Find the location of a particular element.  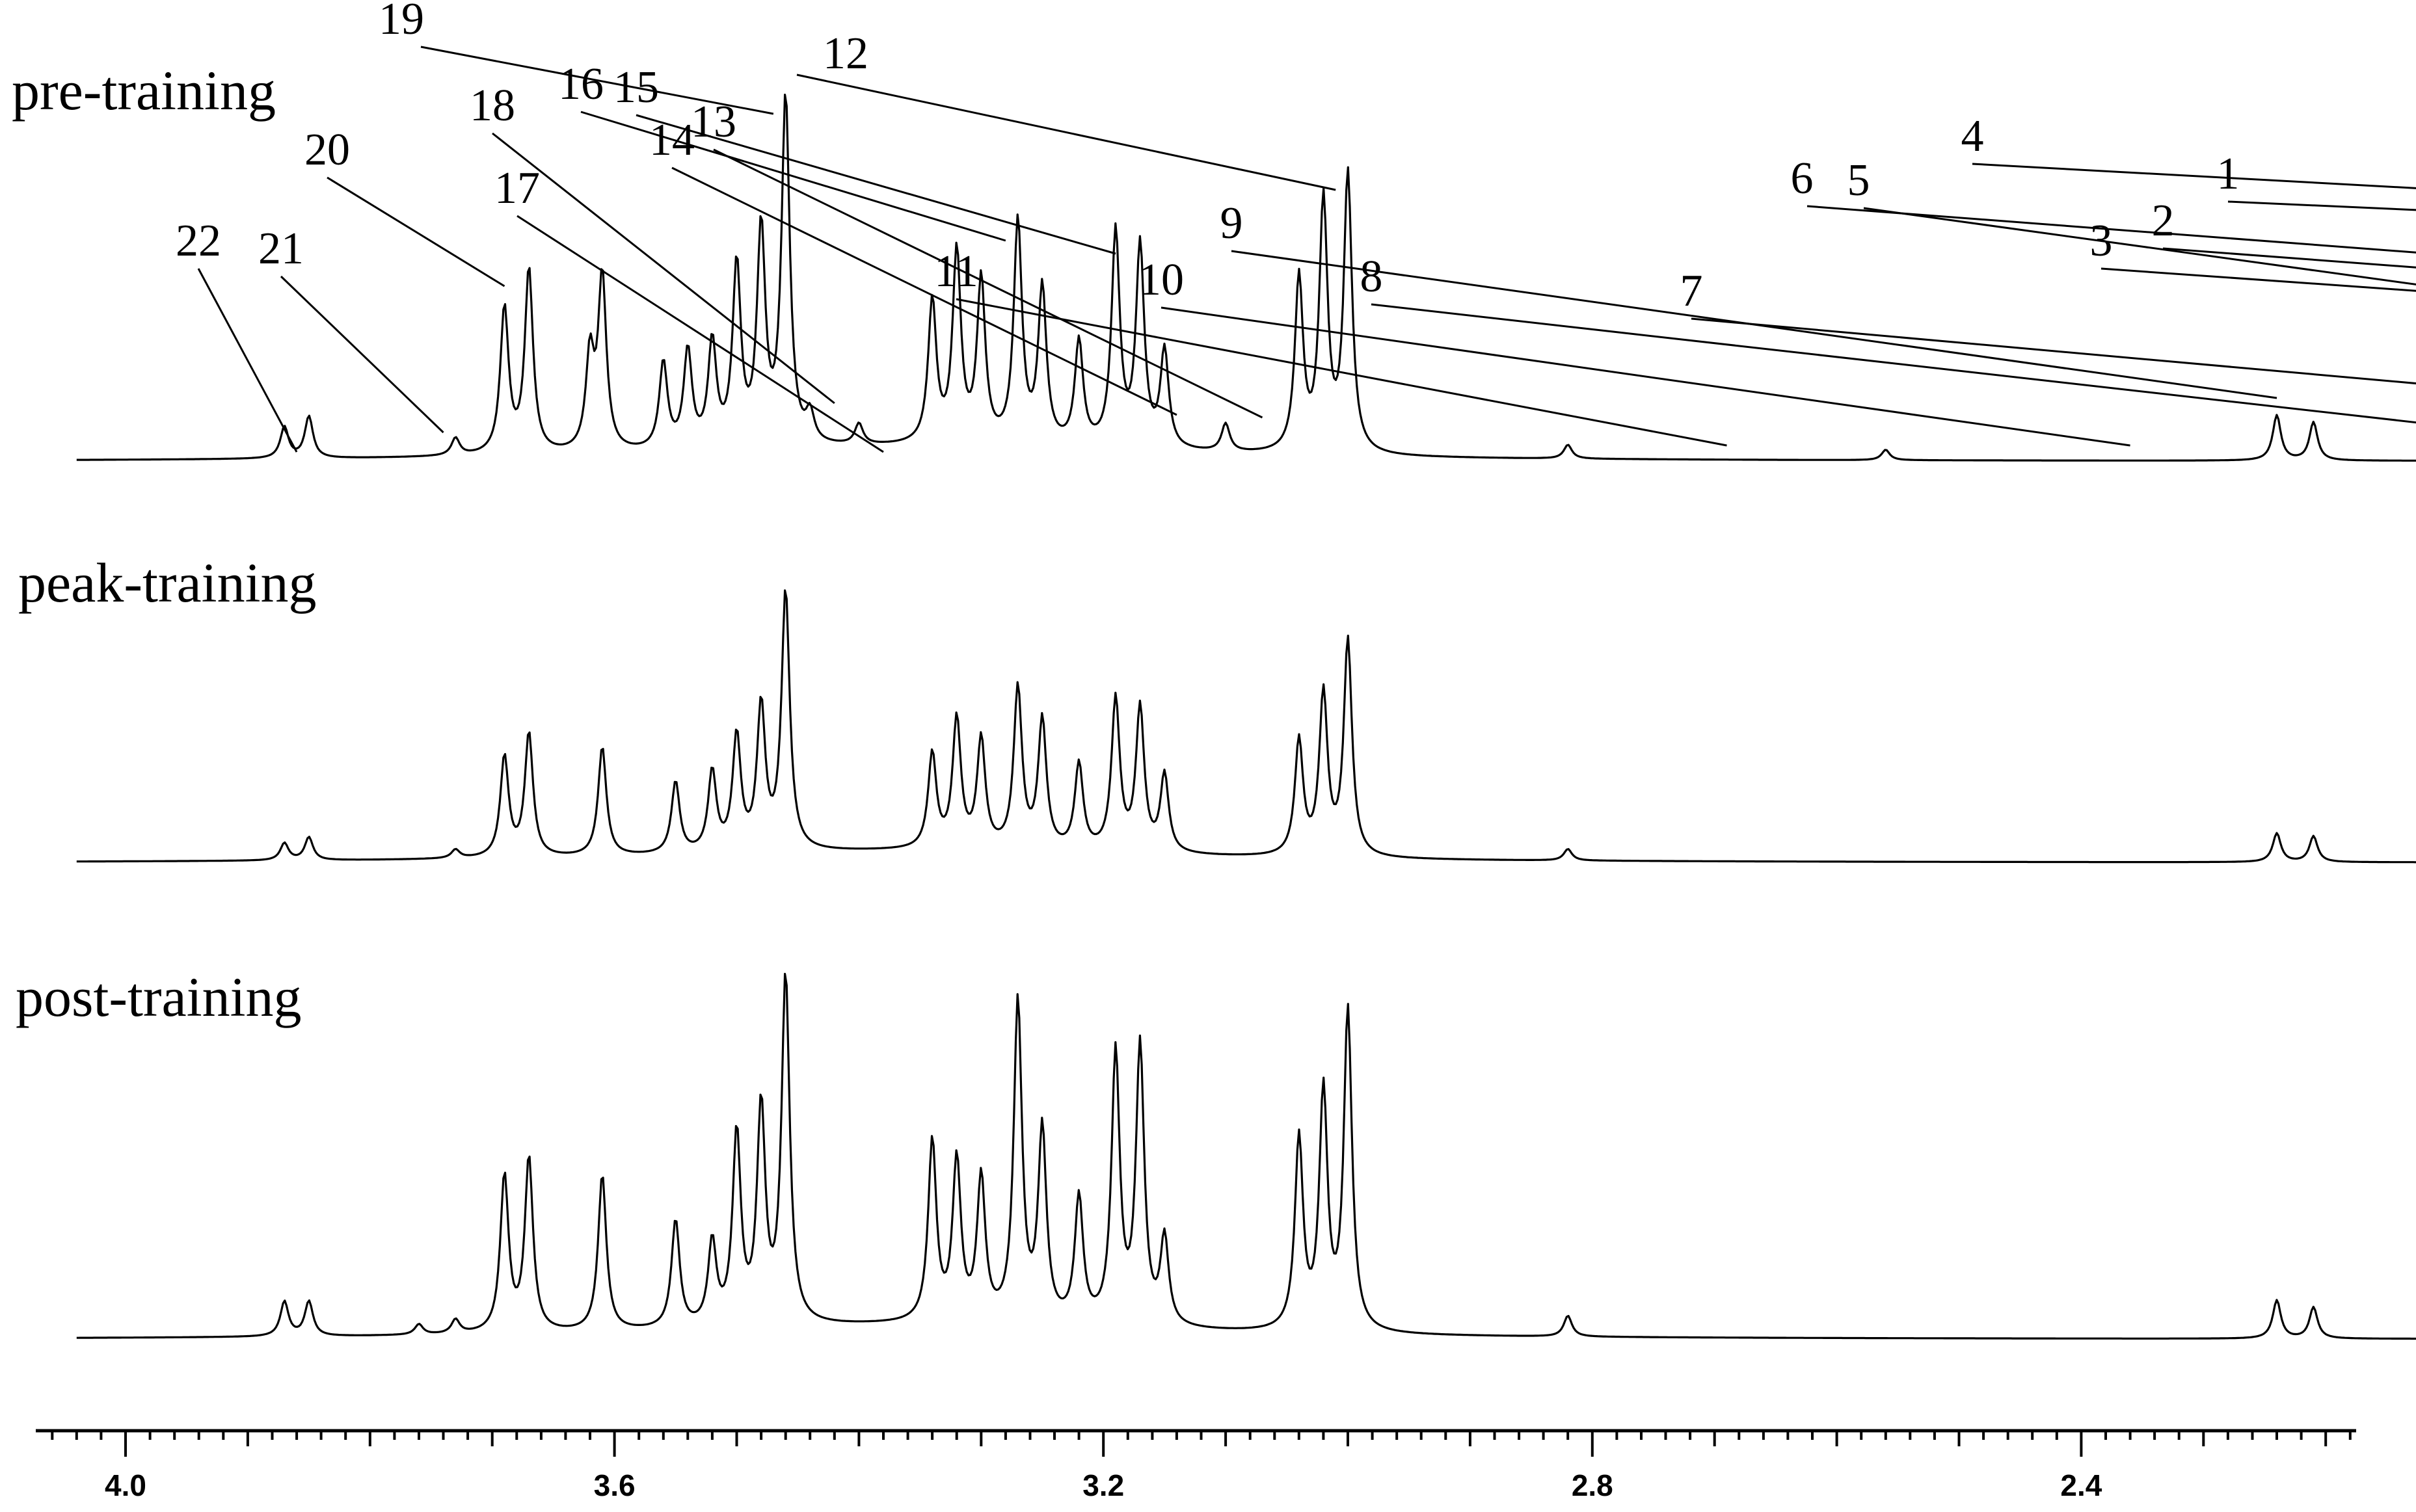

peak-label-text-10: 10 is located at coordinates (1161, 280).